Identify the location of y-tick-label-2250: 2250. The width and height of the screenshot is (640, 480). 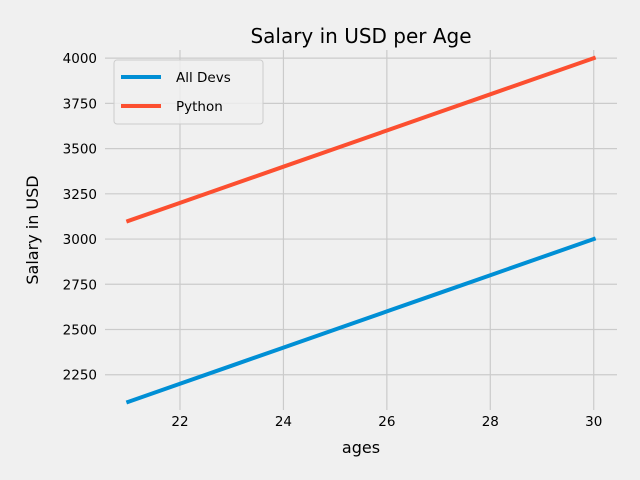
(80, 376).